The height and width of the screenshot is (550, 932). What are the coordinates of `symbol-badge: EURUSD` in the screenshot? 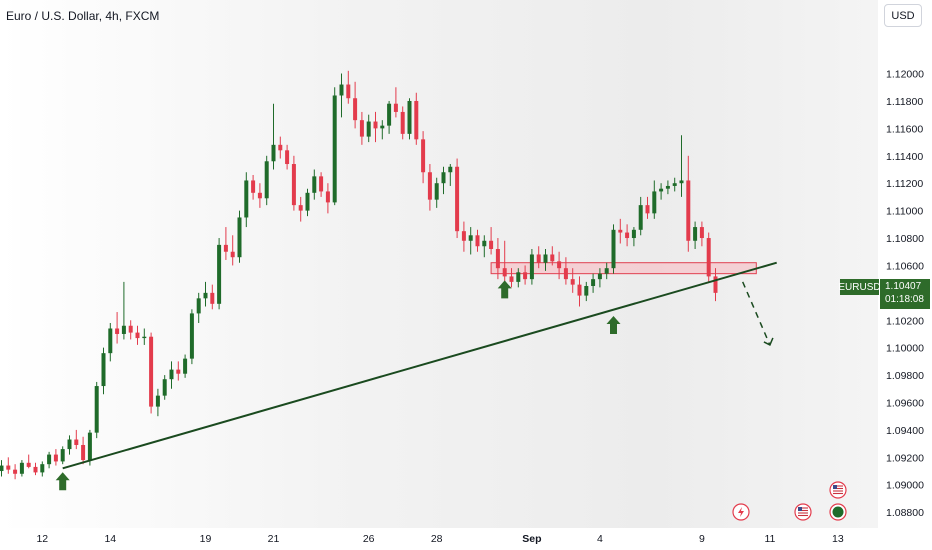 It's located at (859, 287).